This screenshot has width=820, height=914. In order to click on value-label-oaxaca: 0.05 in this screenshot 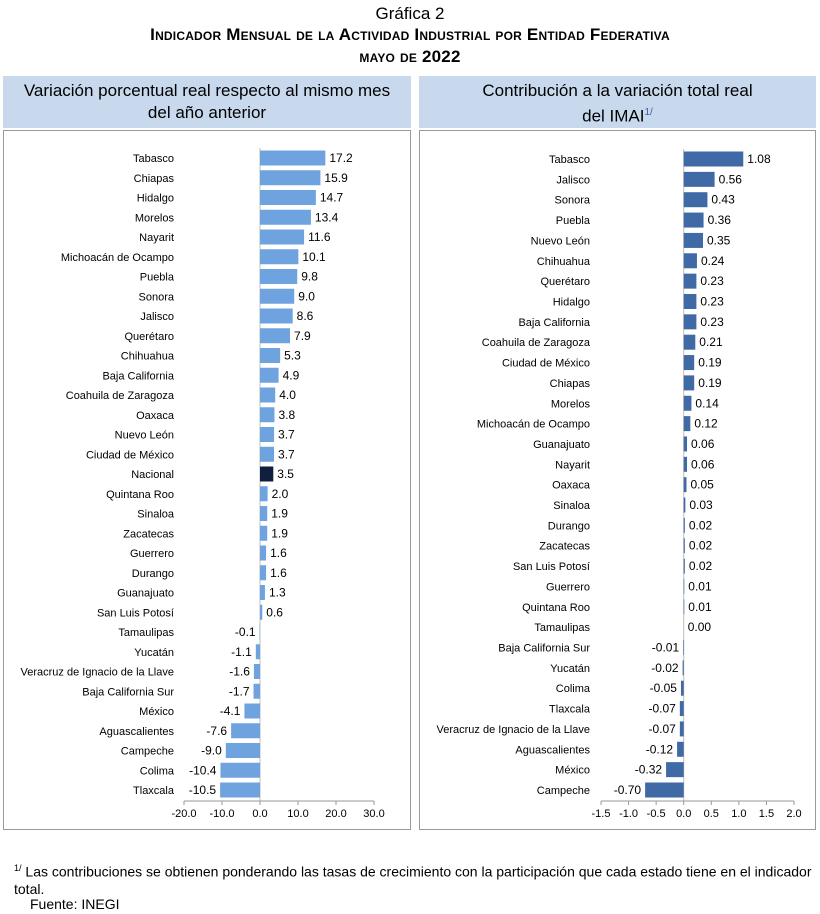, I will do `click(702, 485)`.